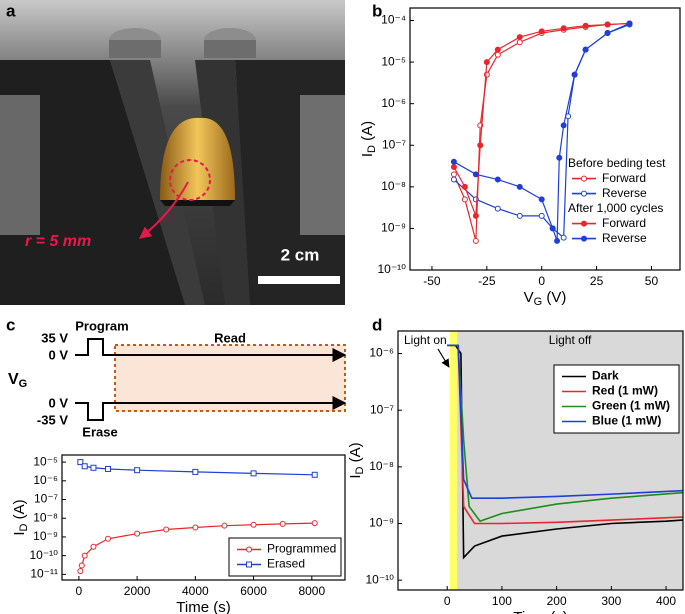  Describe the element at coordinates (393, 20) in the screenshot. I see `y-tick-label: 10⁻⁴` at that location.